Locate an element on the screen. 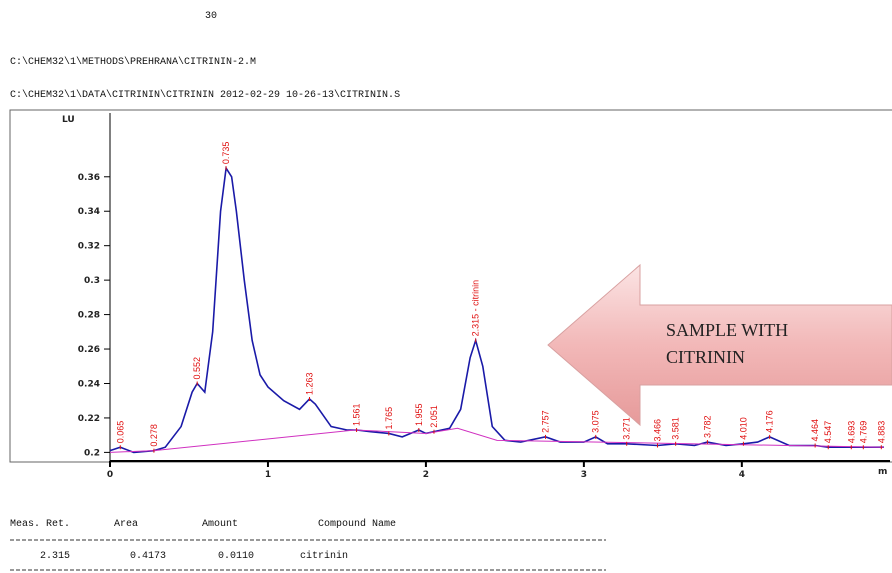 Image resolution: width=892 pixels, height=573 pixels. table-cell: citrinin is located at coordinates (324, 556).